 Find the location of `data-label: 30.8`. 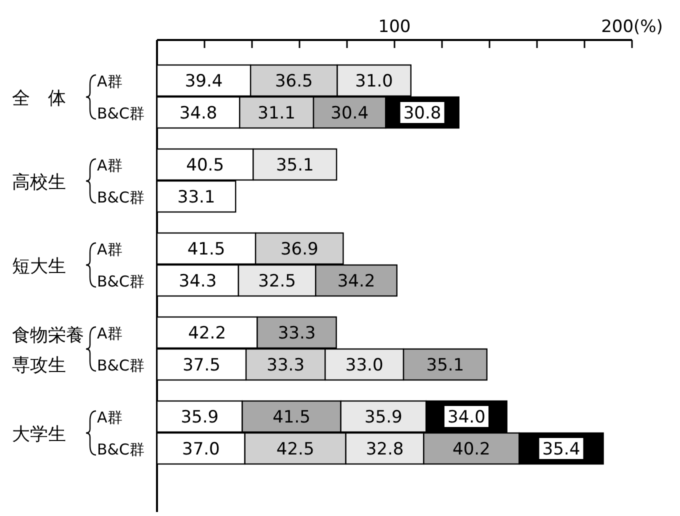

data-label: 30.8 is located at coordinates (422, 114).